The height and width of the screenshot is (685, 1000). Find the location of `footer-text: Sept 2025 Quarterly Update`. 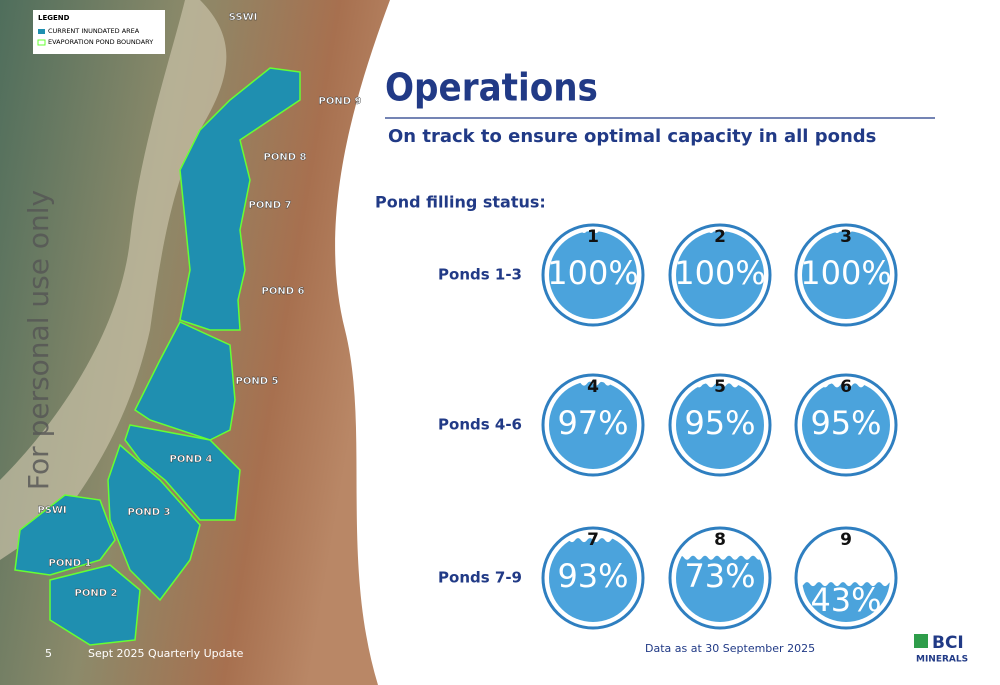

footer-text: Sept 2025 Quarterly Update is located at coordinates (166, 653).